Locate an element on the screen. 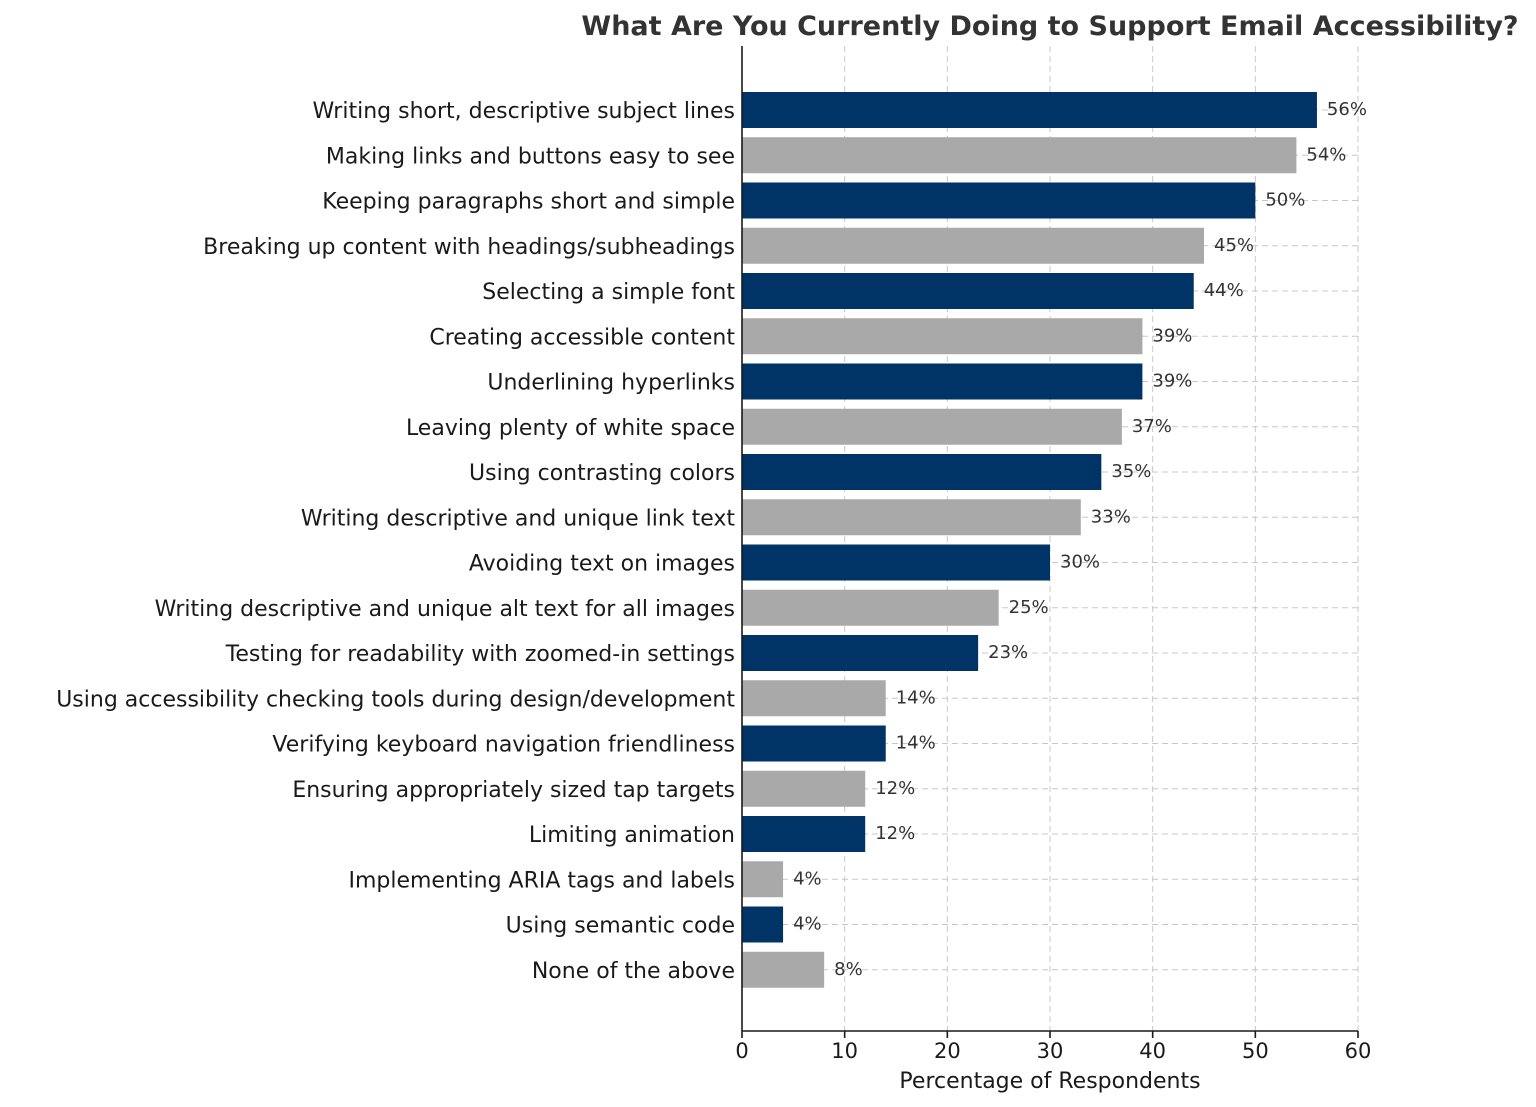 This screenshot has width=1536, height=1107. x-tick-label: 30 is located at coordinates (1050, 1051).